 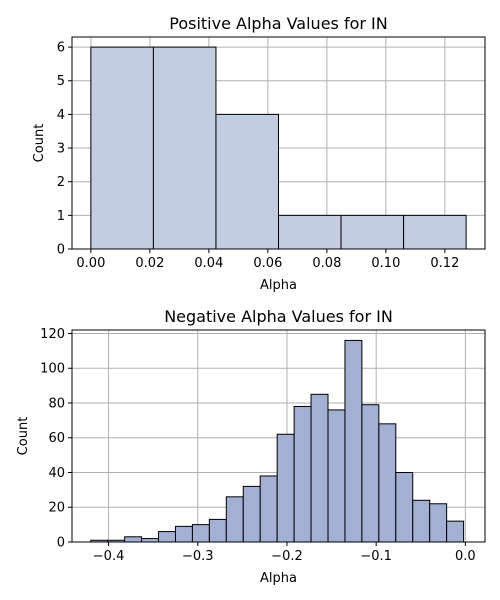 What do you see at coordinates (61, 250) in the screenshot?
I see `pos-ytick-label-0: 0` at bounding box center [61, 250].